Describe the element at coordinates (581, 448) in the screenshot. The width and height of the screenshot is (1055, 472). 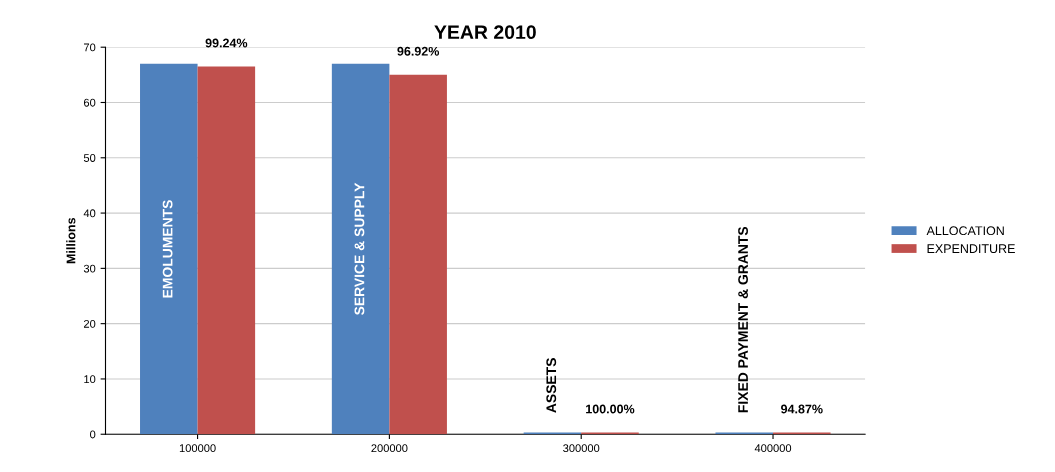
I see `x-tick-label: 300000` at that location.